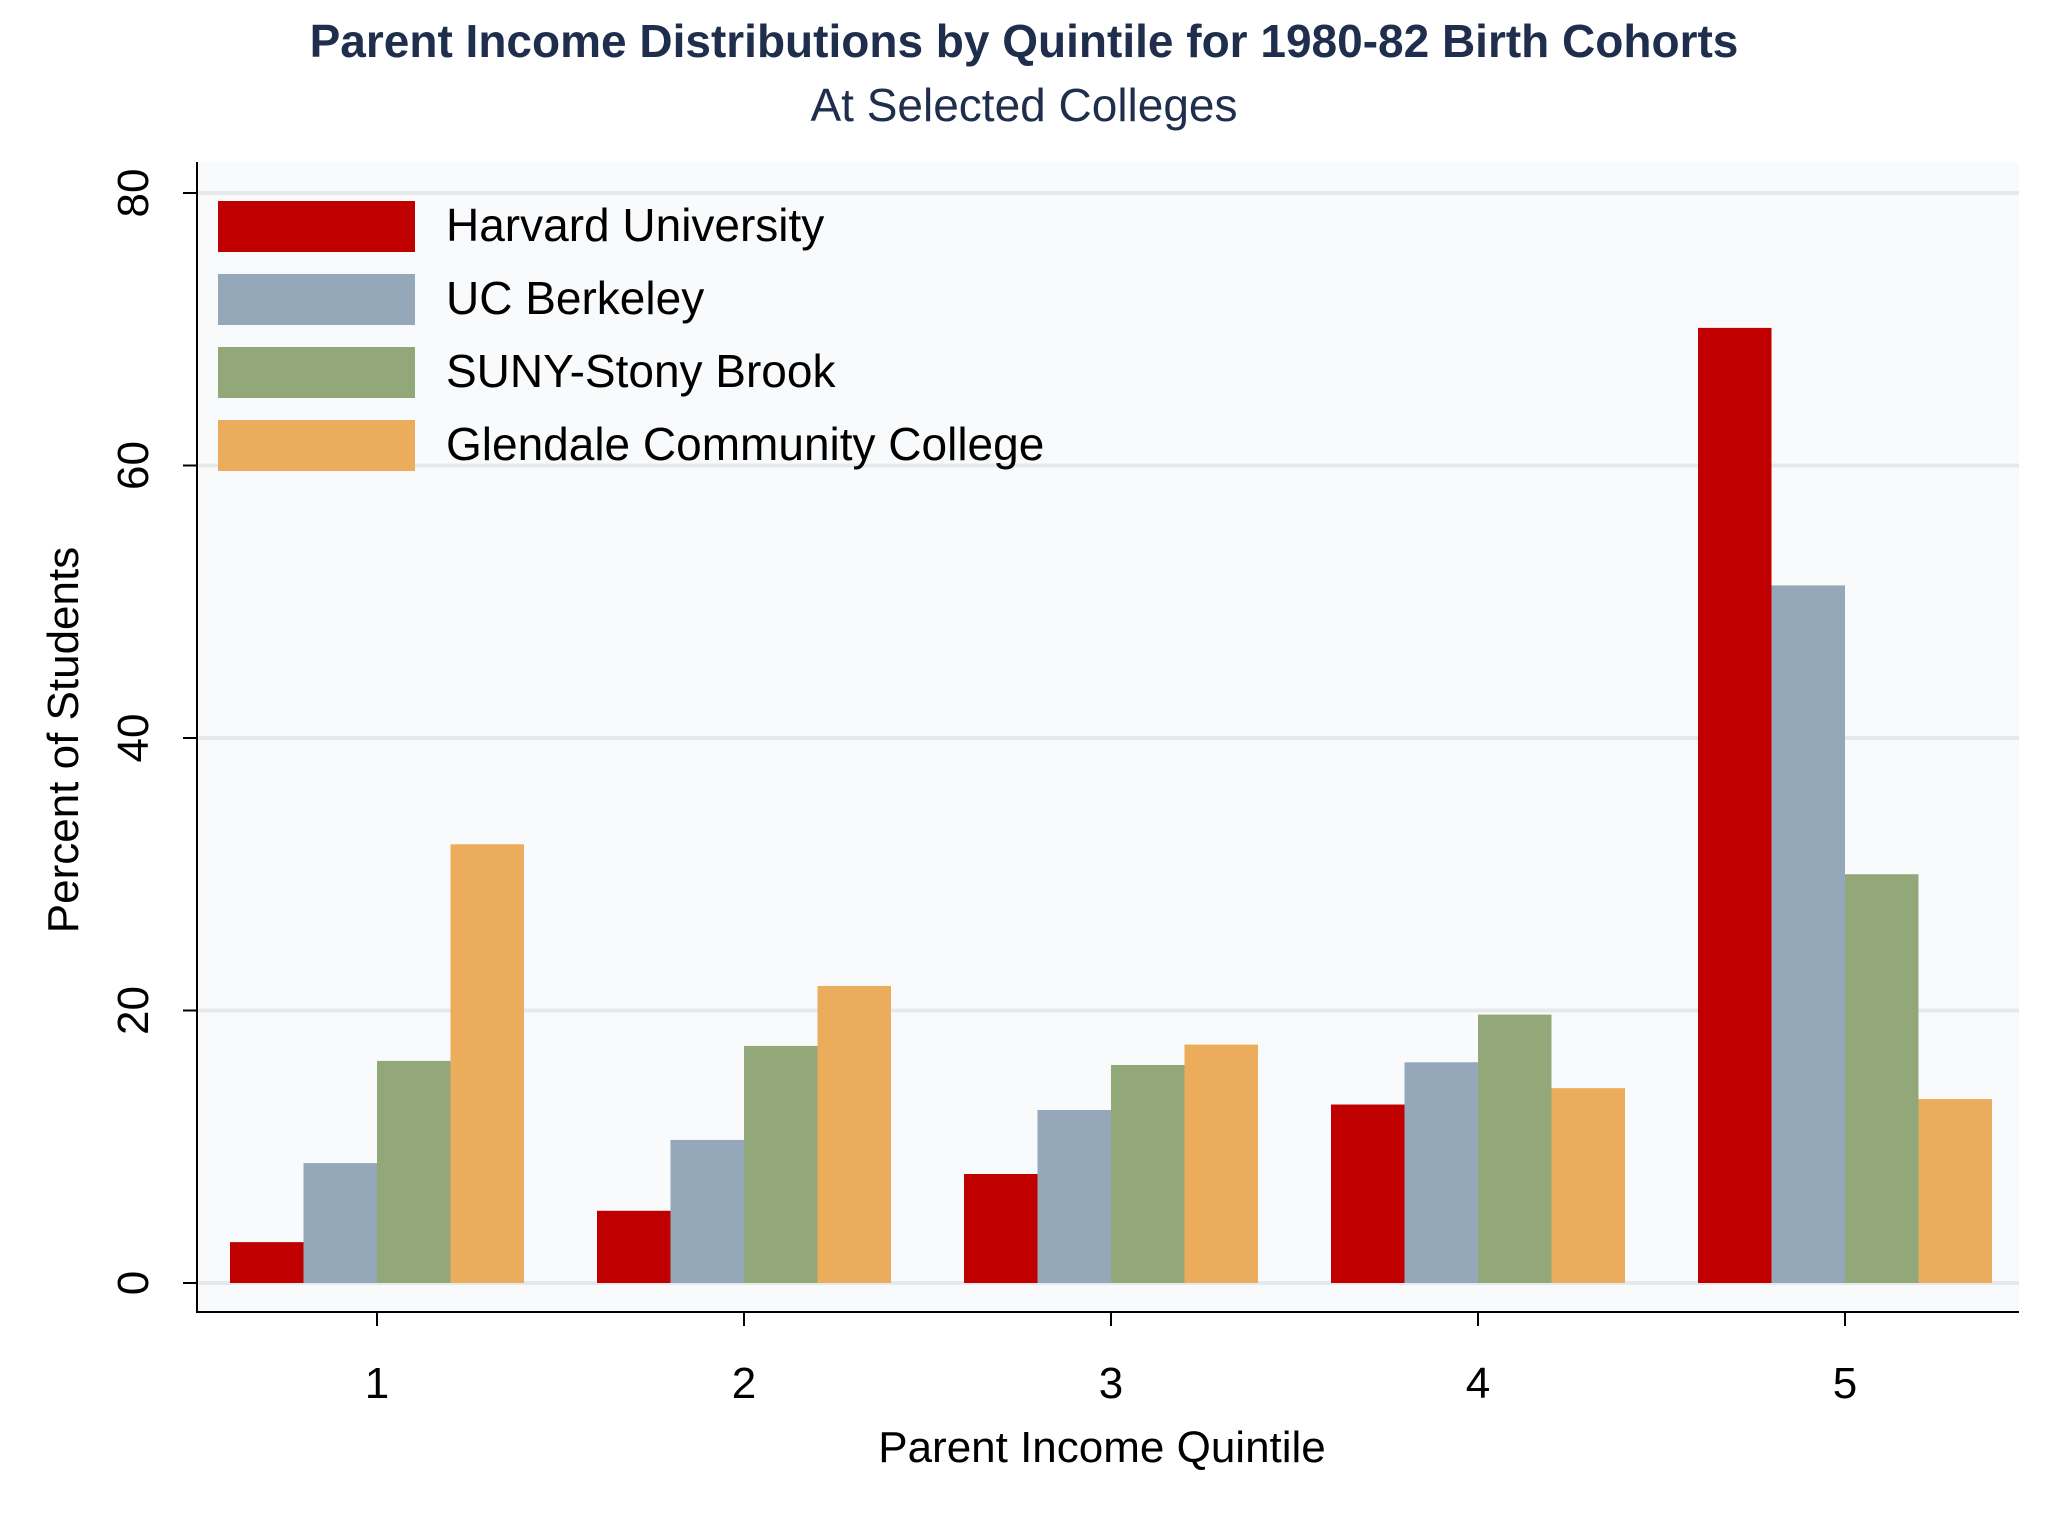 Image resolution: width=2048 pixels, height=1536 pixels. What do you see at coordinates (377, 1383) in the screenshot?
I see `x-tick-label: 1` at bounding box center [377, 1383].